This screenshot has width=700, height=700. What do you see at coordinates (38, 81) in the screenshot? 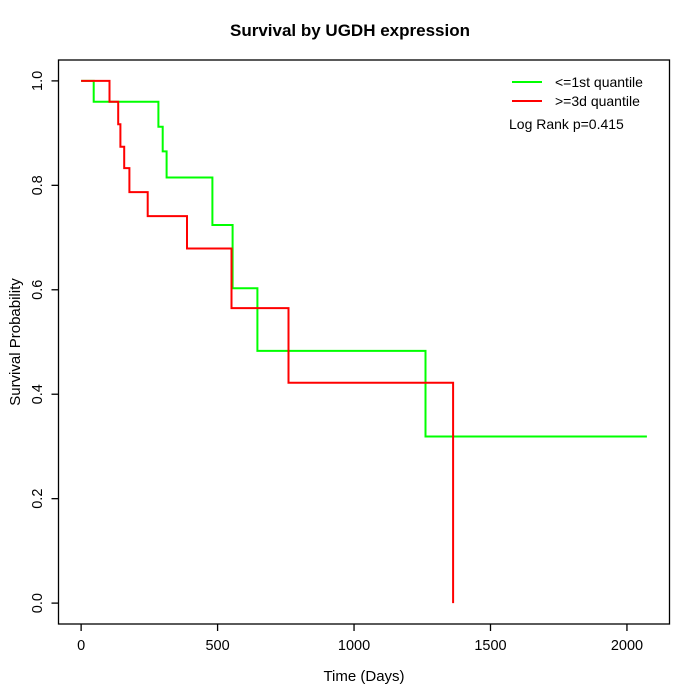
I see `y-tick-label: 1.0` at bounding box center [38, 81].